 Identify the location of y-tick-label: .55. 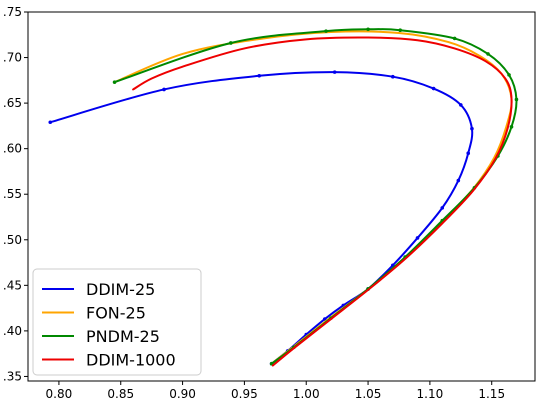
(12, 194).